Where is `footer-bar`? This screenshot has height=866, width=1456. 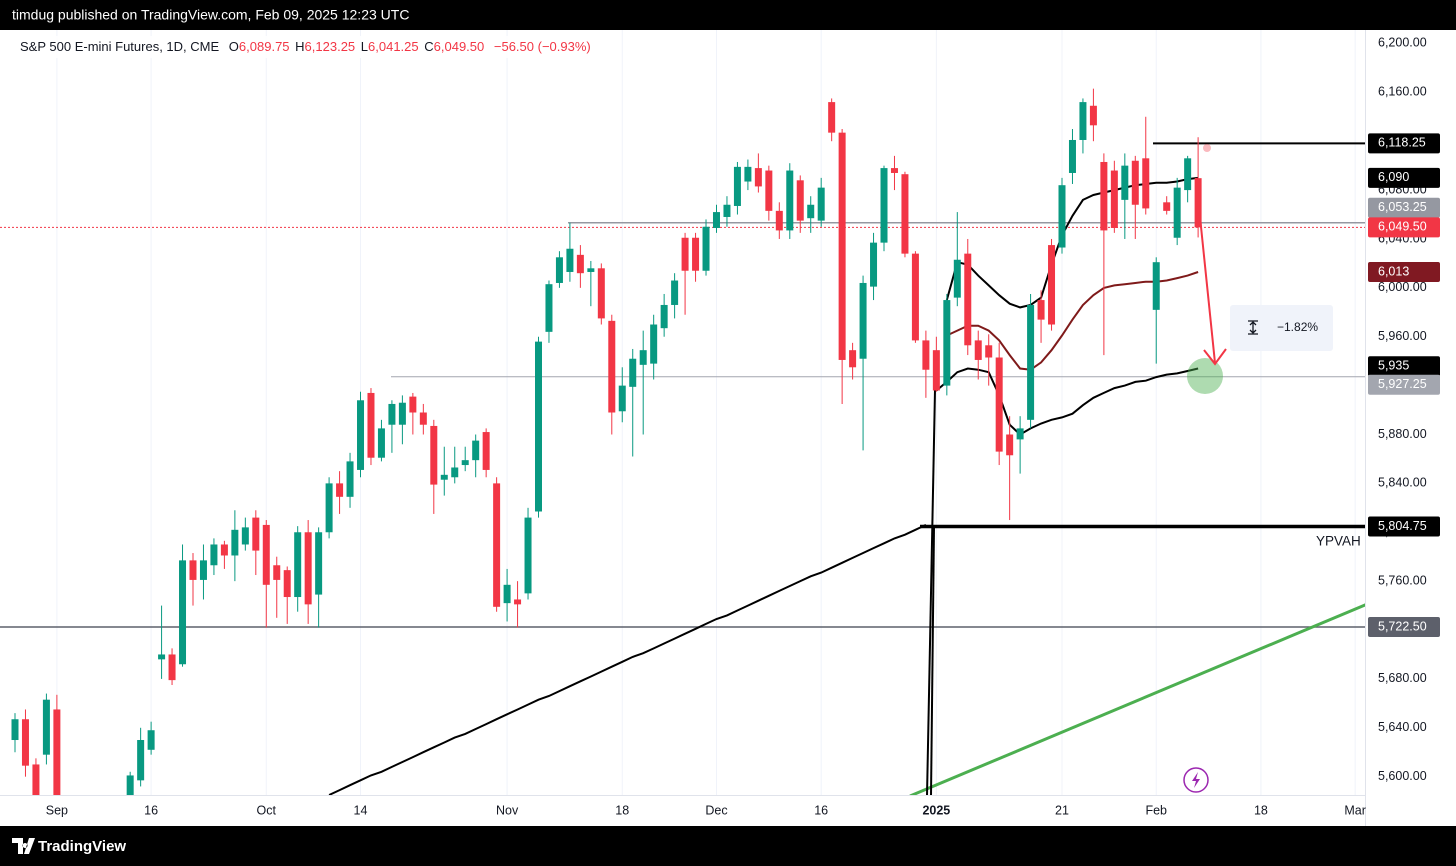 footer-bar is located at coordinates (728, 846).